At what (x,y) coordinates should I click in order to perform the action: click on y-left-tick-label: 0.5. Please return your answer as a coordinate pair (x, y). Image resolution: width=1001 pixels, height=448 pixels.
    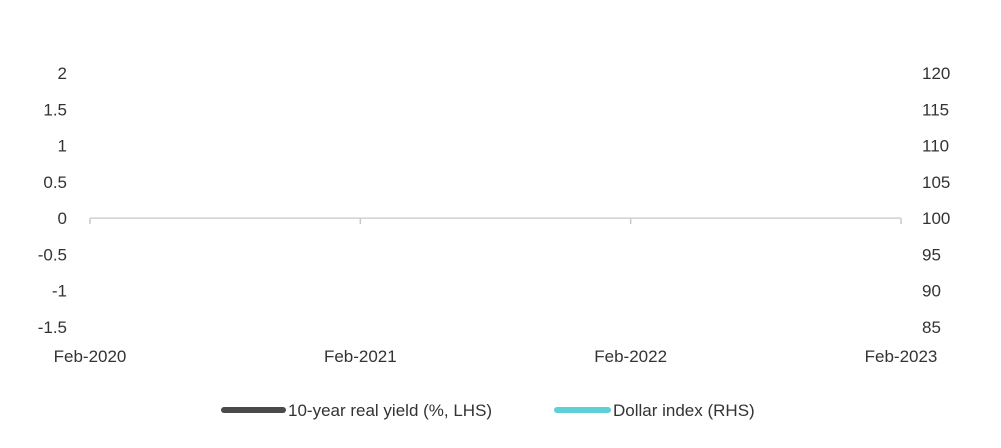
    Looking at the image, I should click on (55, 182).